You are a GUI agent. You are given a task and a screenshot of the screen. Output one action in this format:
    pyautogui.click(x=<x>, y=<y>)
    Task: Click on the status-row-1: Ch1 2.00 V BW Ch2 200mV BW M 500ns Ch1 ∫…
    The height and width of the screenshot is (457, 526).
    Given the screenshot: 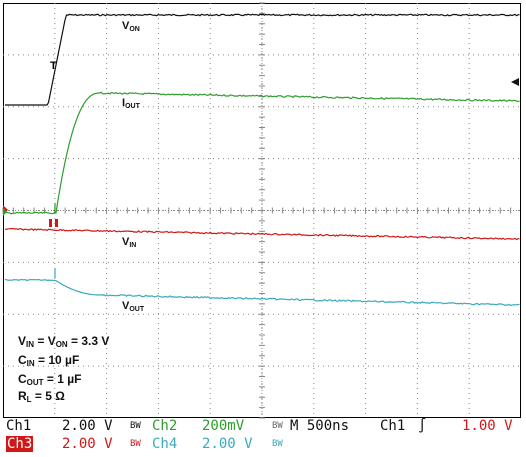 What is the action you would take?
    pyautogui.click(x=263, y=427)
    